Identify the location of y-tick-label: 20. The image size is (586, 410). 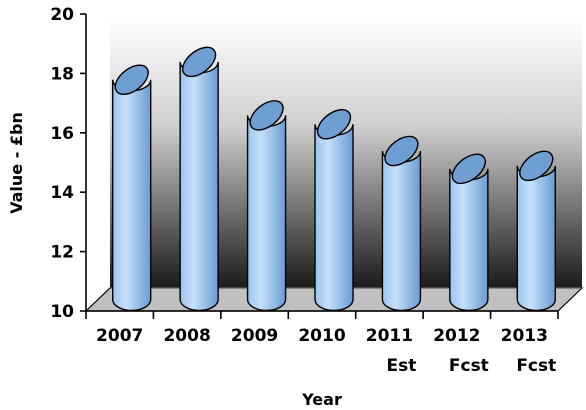
(62, 15).